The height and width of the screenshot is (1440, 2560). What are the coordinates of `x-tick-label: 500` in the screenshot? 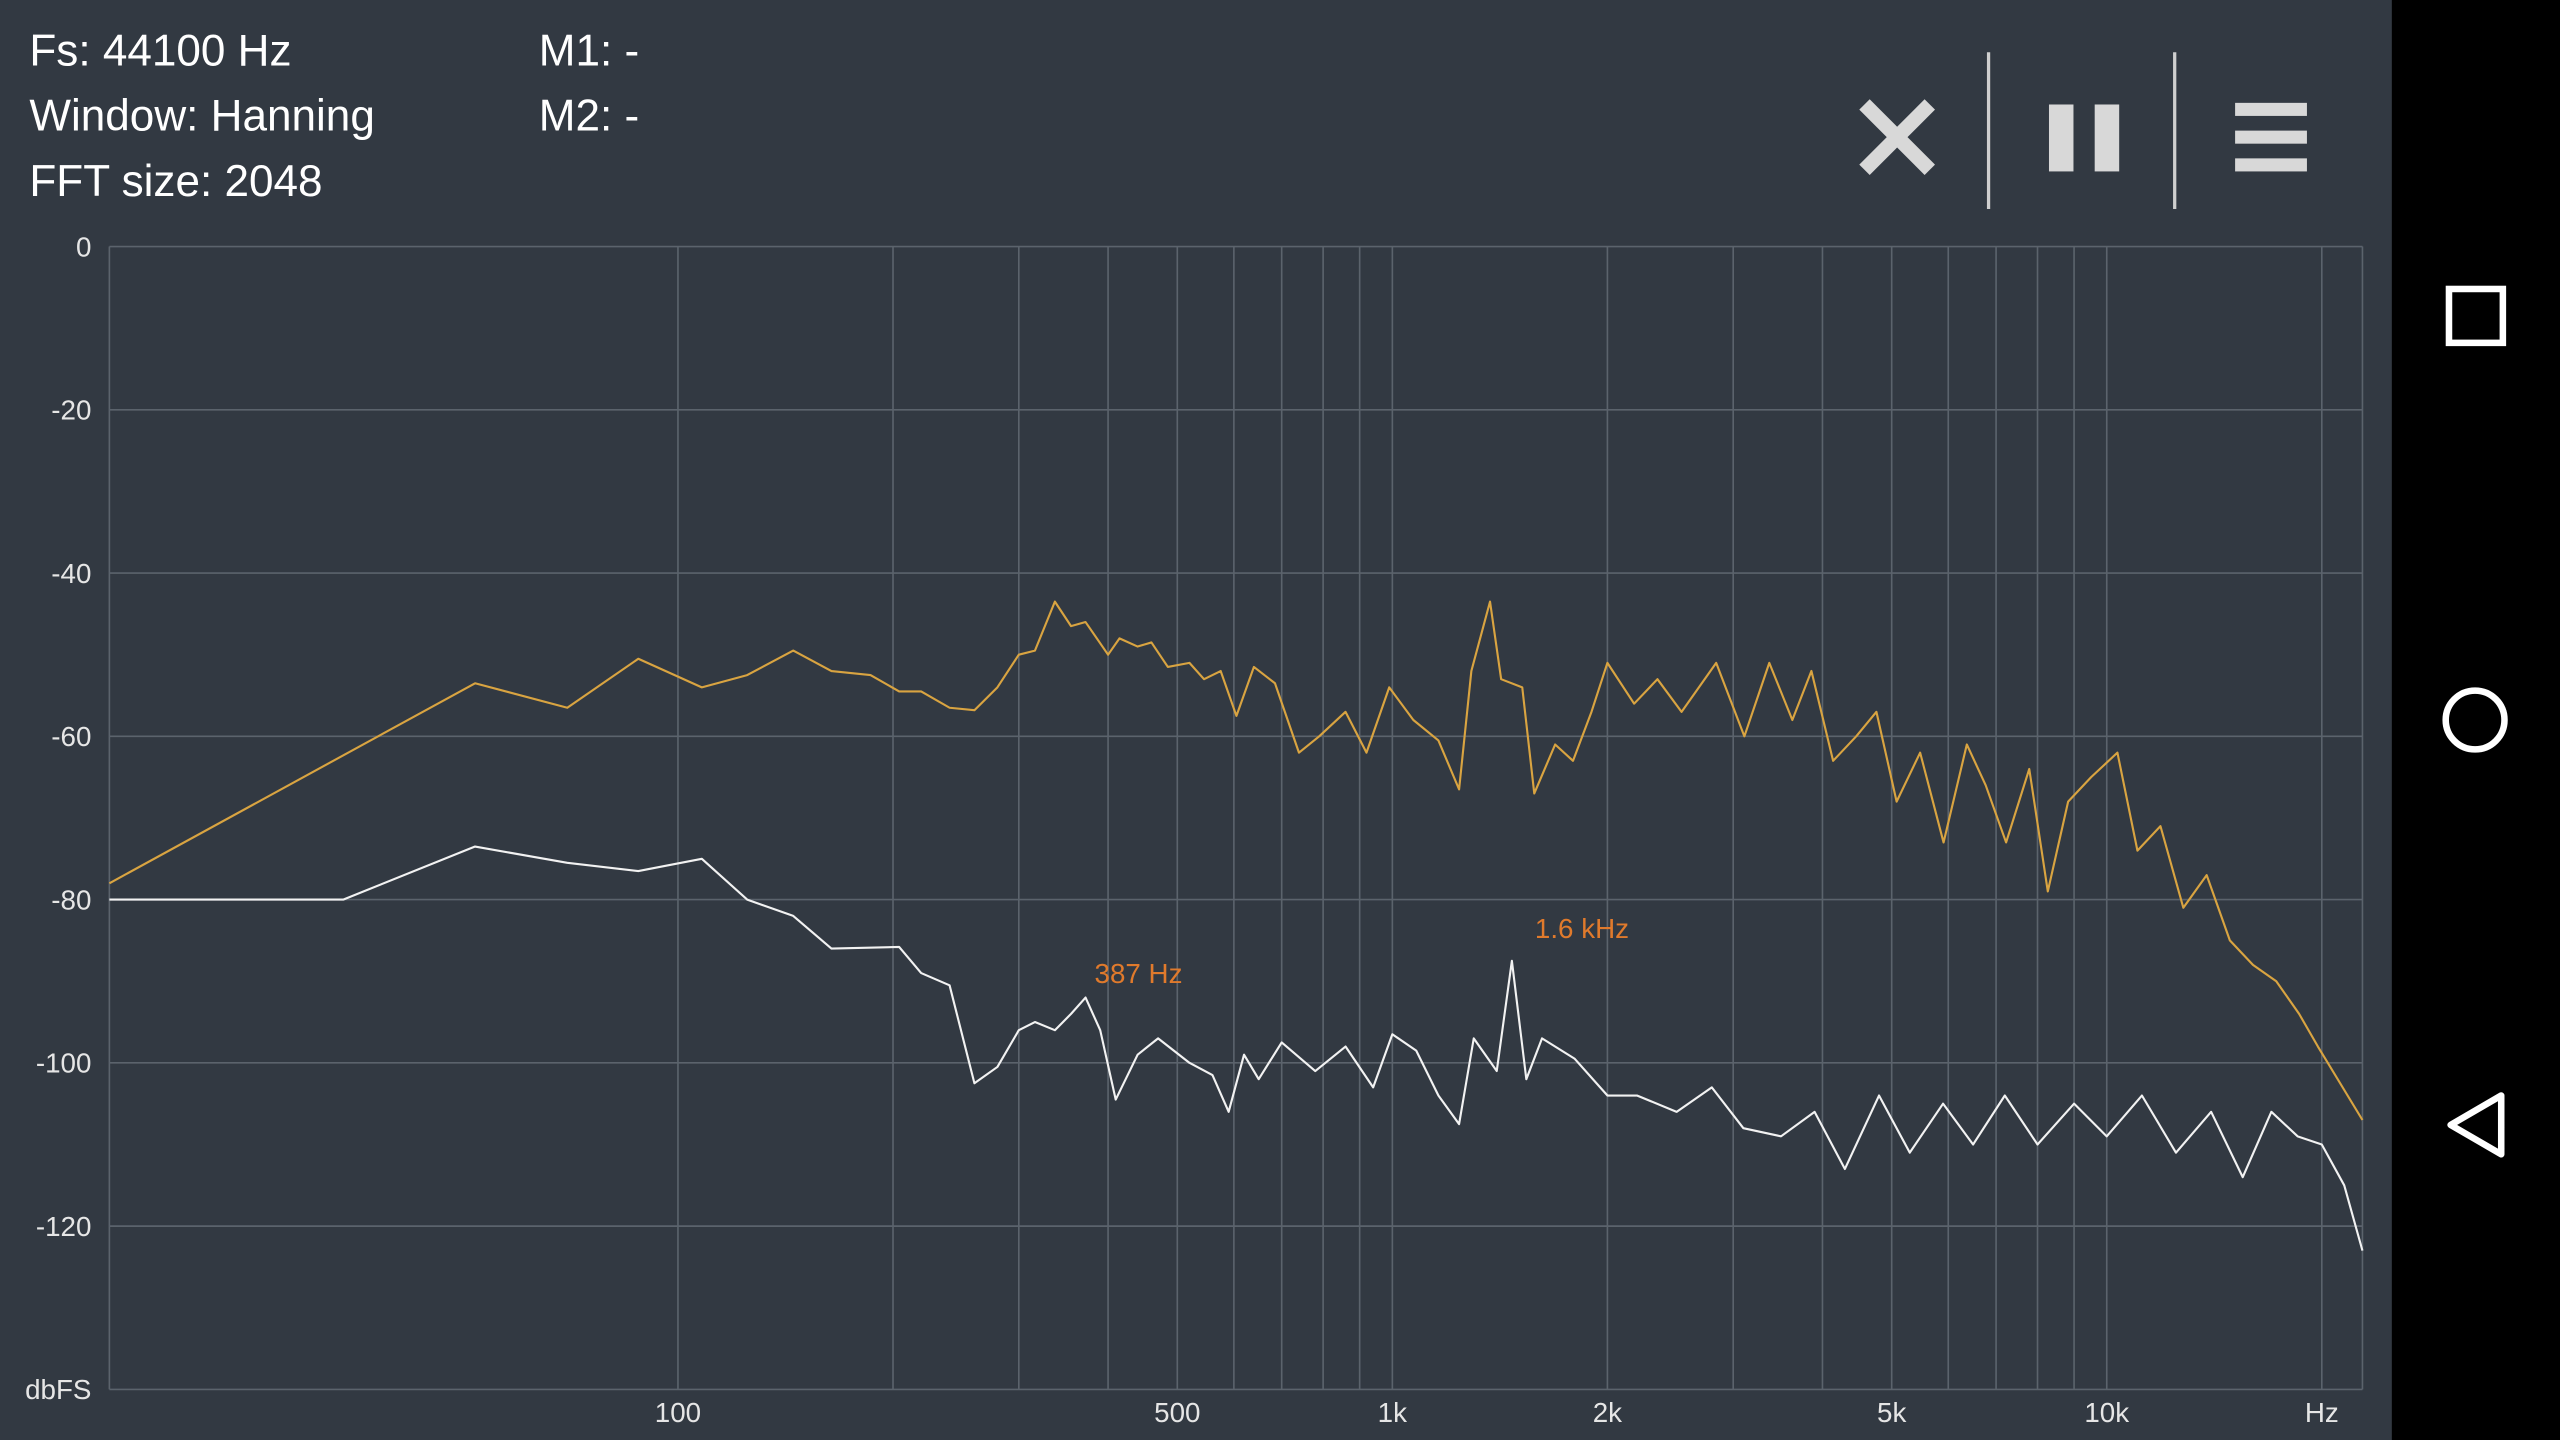 It's located at (1177, 1412).